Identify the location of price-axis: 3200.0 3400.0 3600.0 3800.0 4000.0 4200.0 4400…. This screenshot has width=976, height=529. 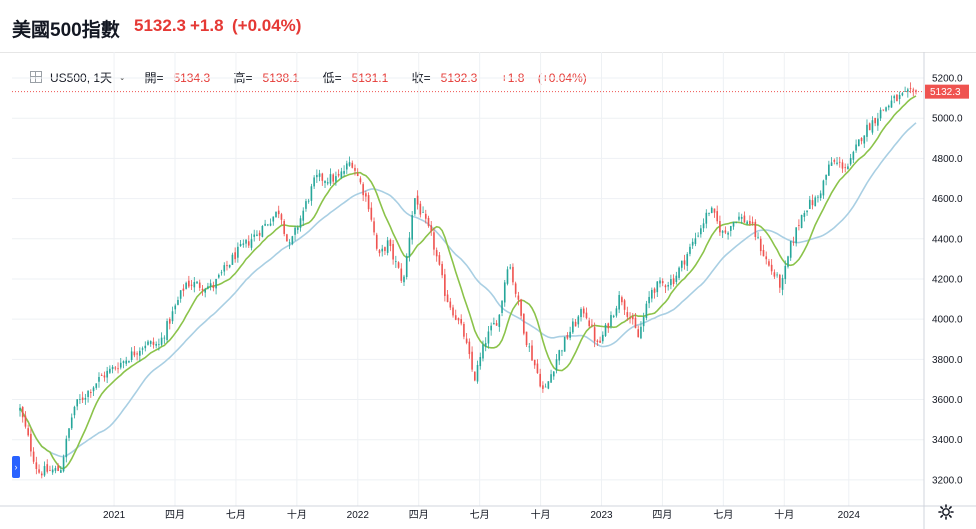
(943, 290).